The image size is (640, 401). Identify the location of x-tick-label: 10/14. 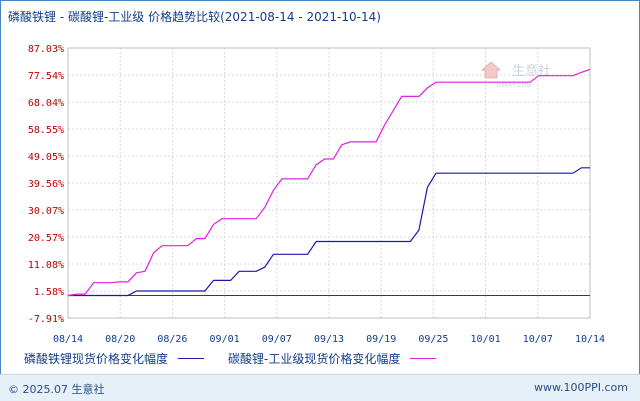
(590, 339).